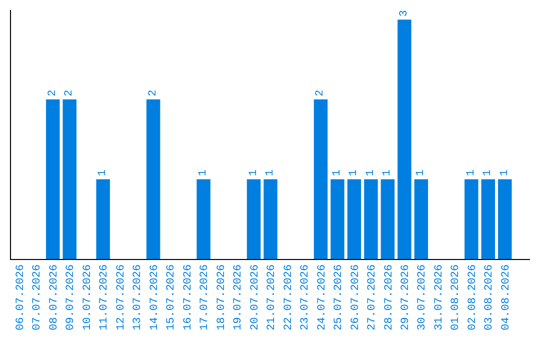 This screenshot has height=340, width=540. Describe the element at coordinates (20, 297) in the screenshot. I see `x-tick-label: 06.07.2026` at that location.